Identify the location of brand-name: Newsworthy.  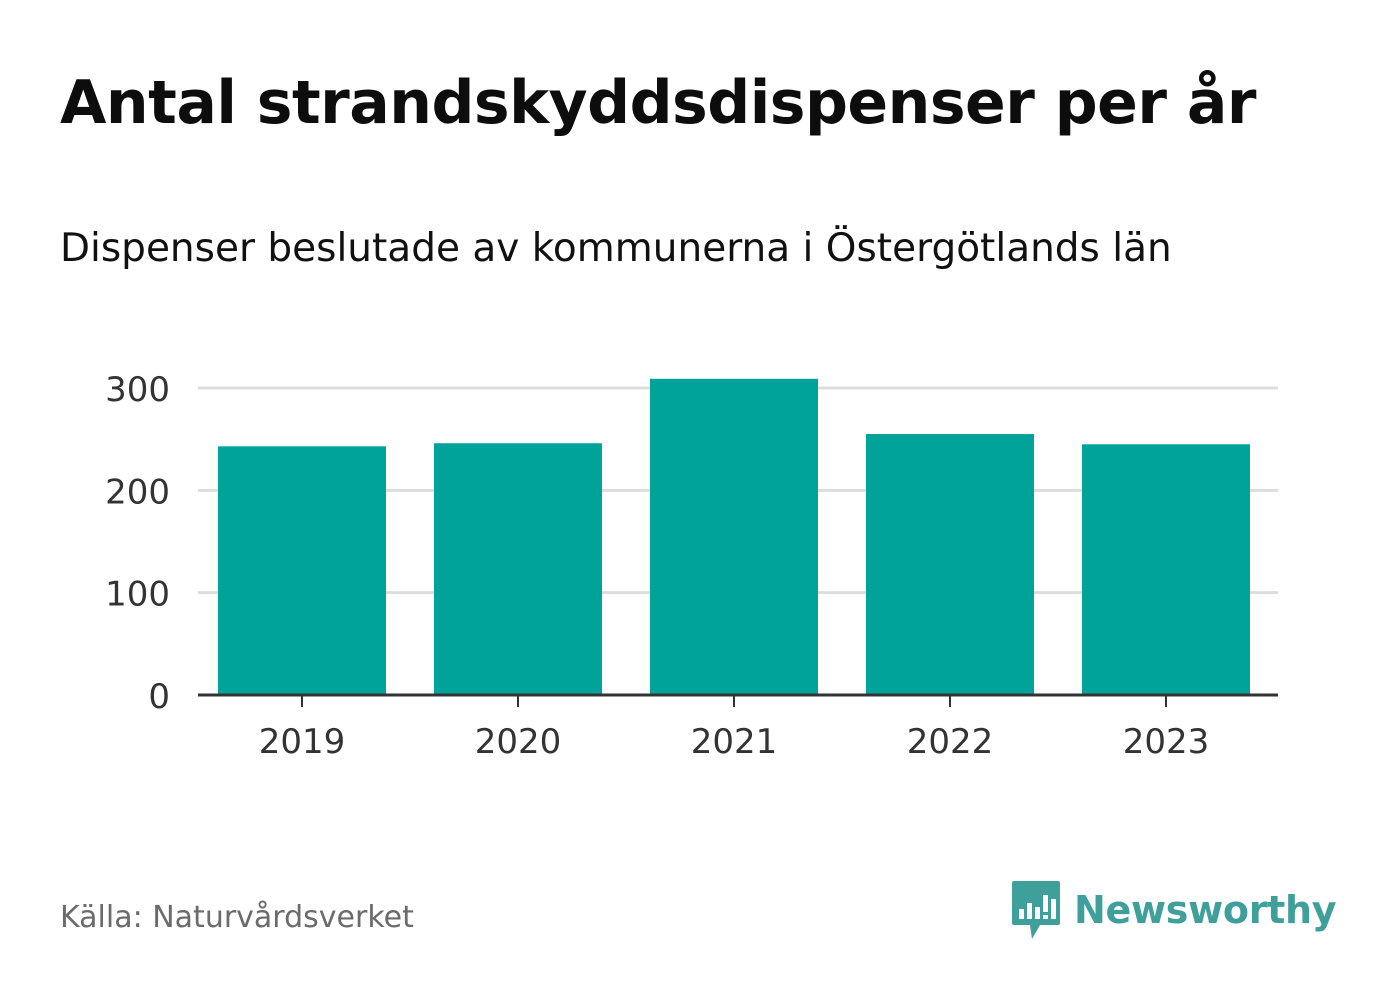
(1205, 910).